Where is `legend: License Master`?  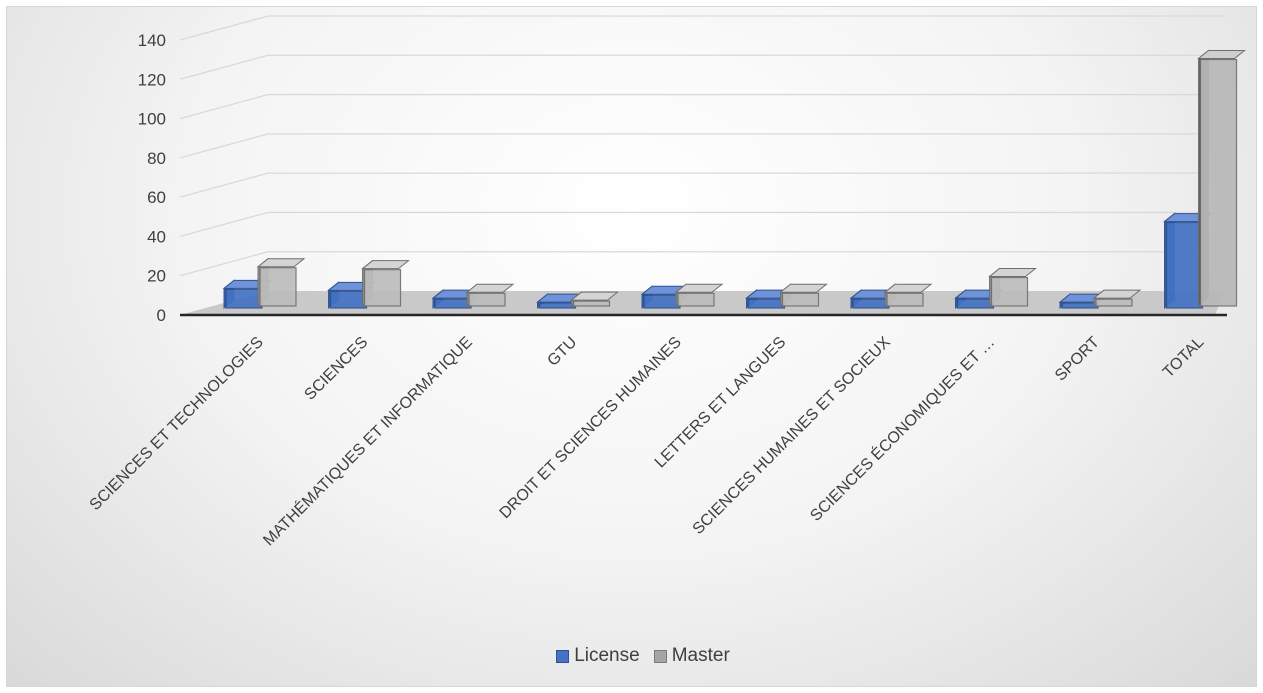
legend: License Master is located at coordinates (643, 656).